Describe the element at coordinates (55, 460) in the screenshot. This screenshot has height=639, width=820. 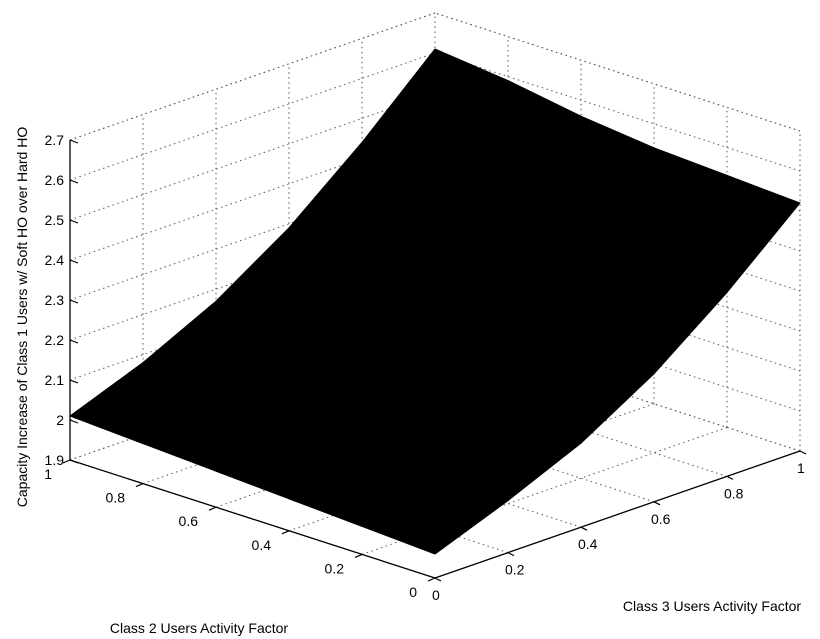
I see `z-tick-label: 1.9` at that location.